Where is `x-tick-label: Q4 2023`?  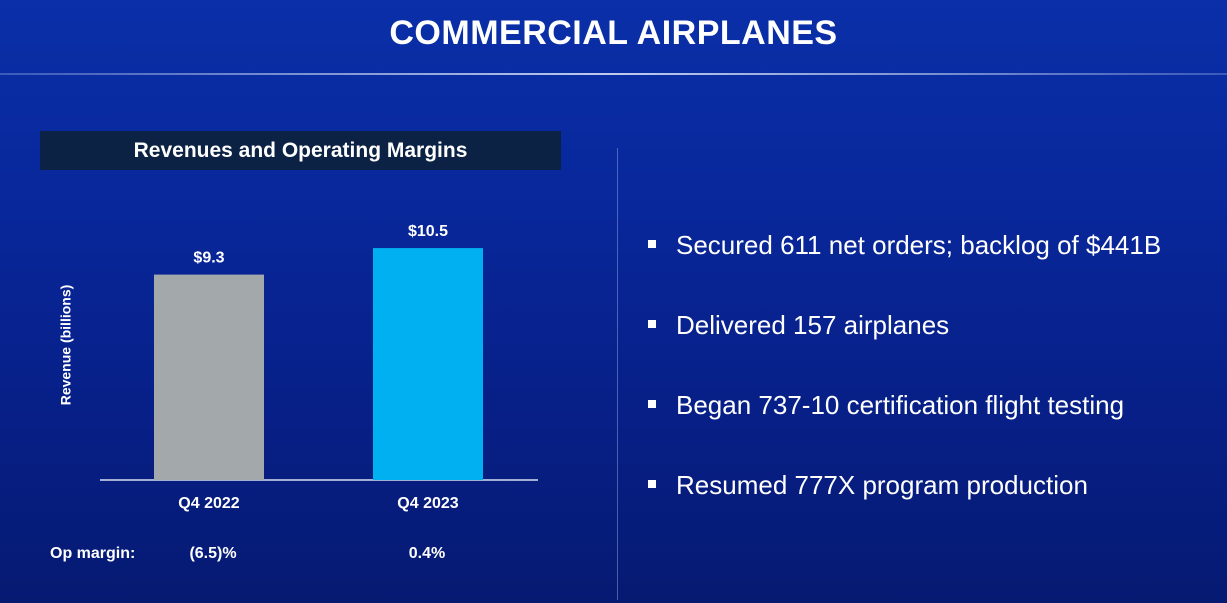
x-tick-label: Q4 2023 is located at coordinates (427, 503).